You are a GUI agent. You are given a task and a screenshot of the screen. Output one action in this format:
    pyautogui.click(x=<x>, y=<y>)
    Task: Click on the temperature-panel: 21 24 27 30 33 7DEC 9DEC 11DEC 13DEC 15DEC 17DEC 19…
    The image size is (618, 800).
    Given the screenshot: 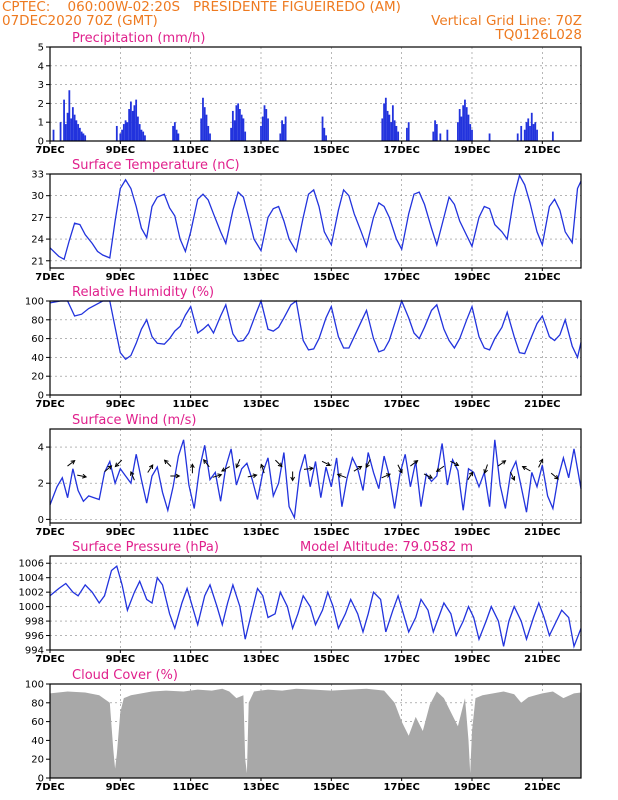 What is the action you would take?
    pyautogui.click(x=306, y=220)
    